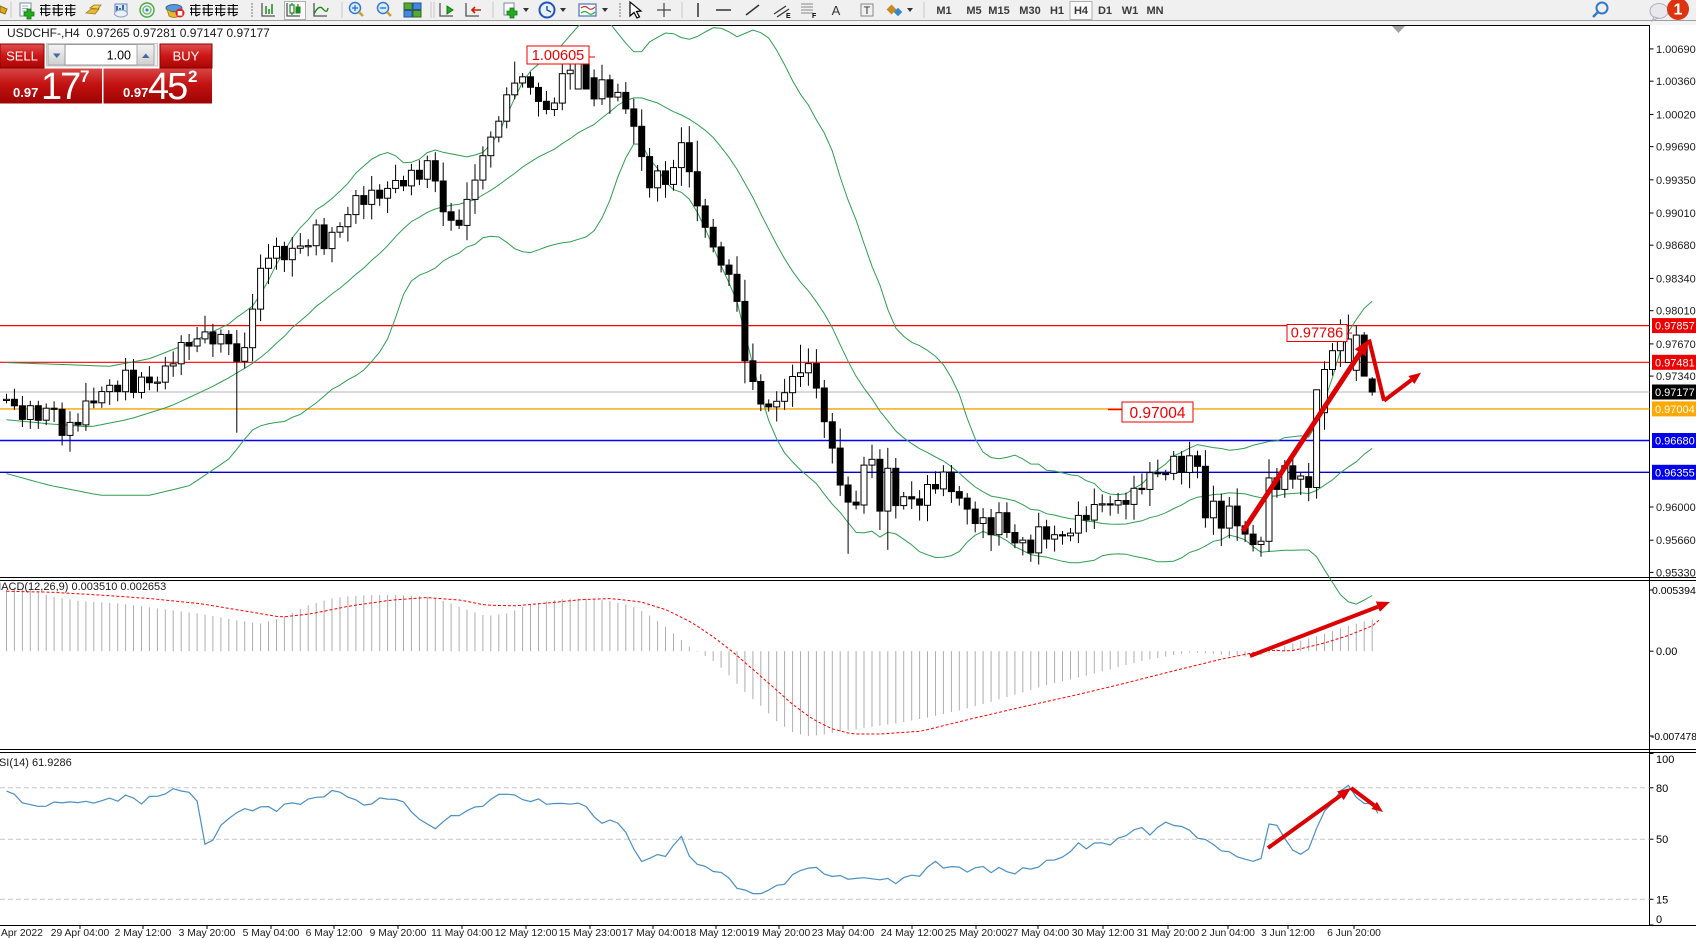  Describe the element at coordinates (1168, 933) in the screenshot. I see `svg-text: 31 May 20:00` at that location.